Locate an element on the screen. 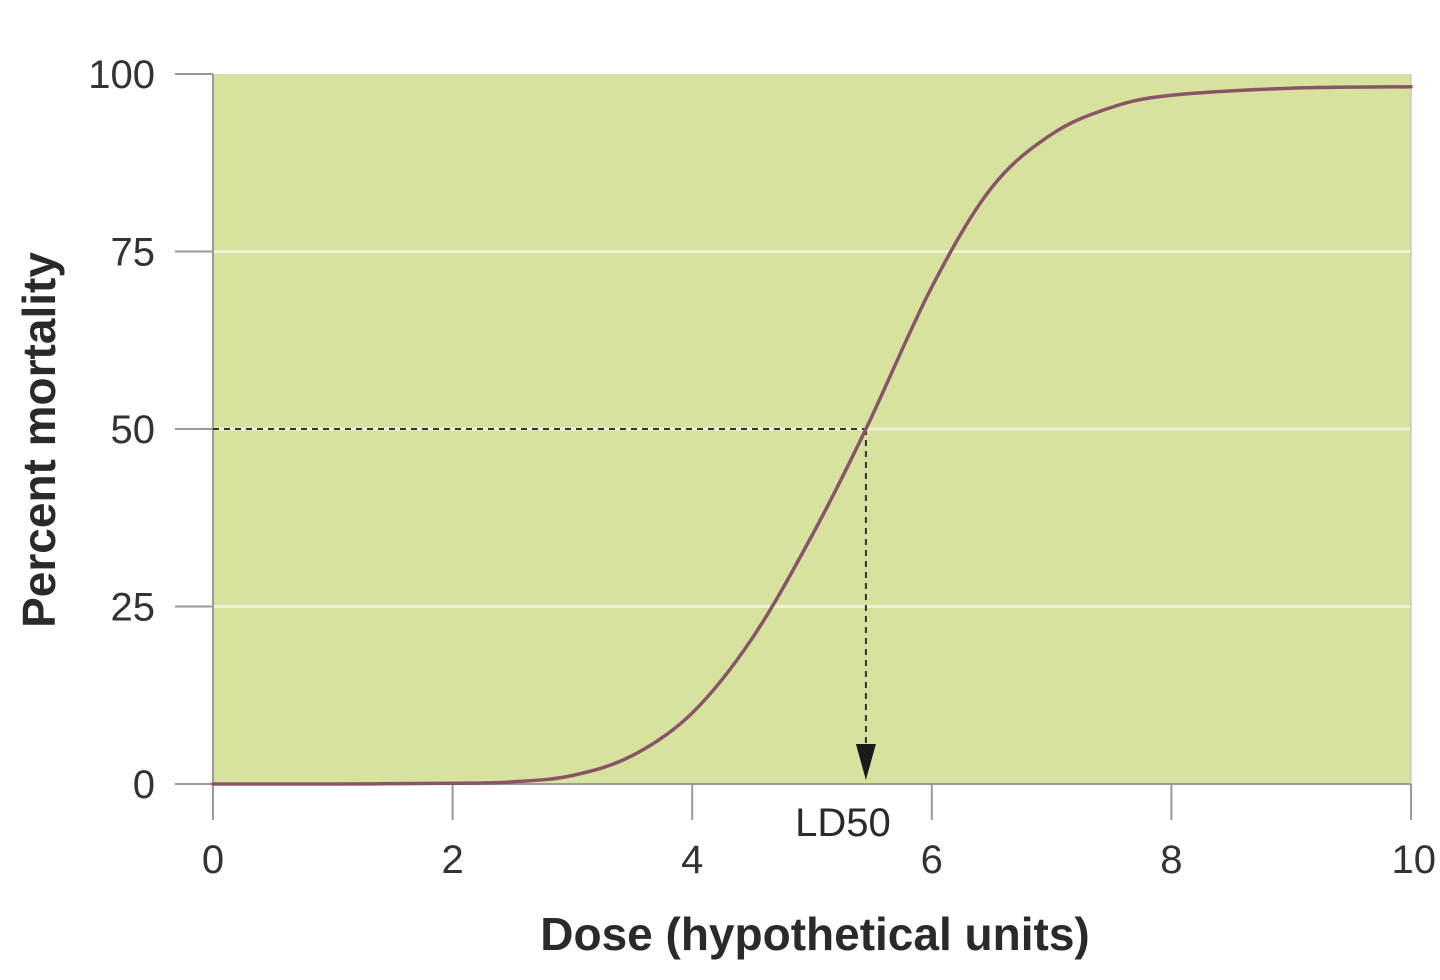  y-tick-label-0: 0 is located at coordinates (144, 785).